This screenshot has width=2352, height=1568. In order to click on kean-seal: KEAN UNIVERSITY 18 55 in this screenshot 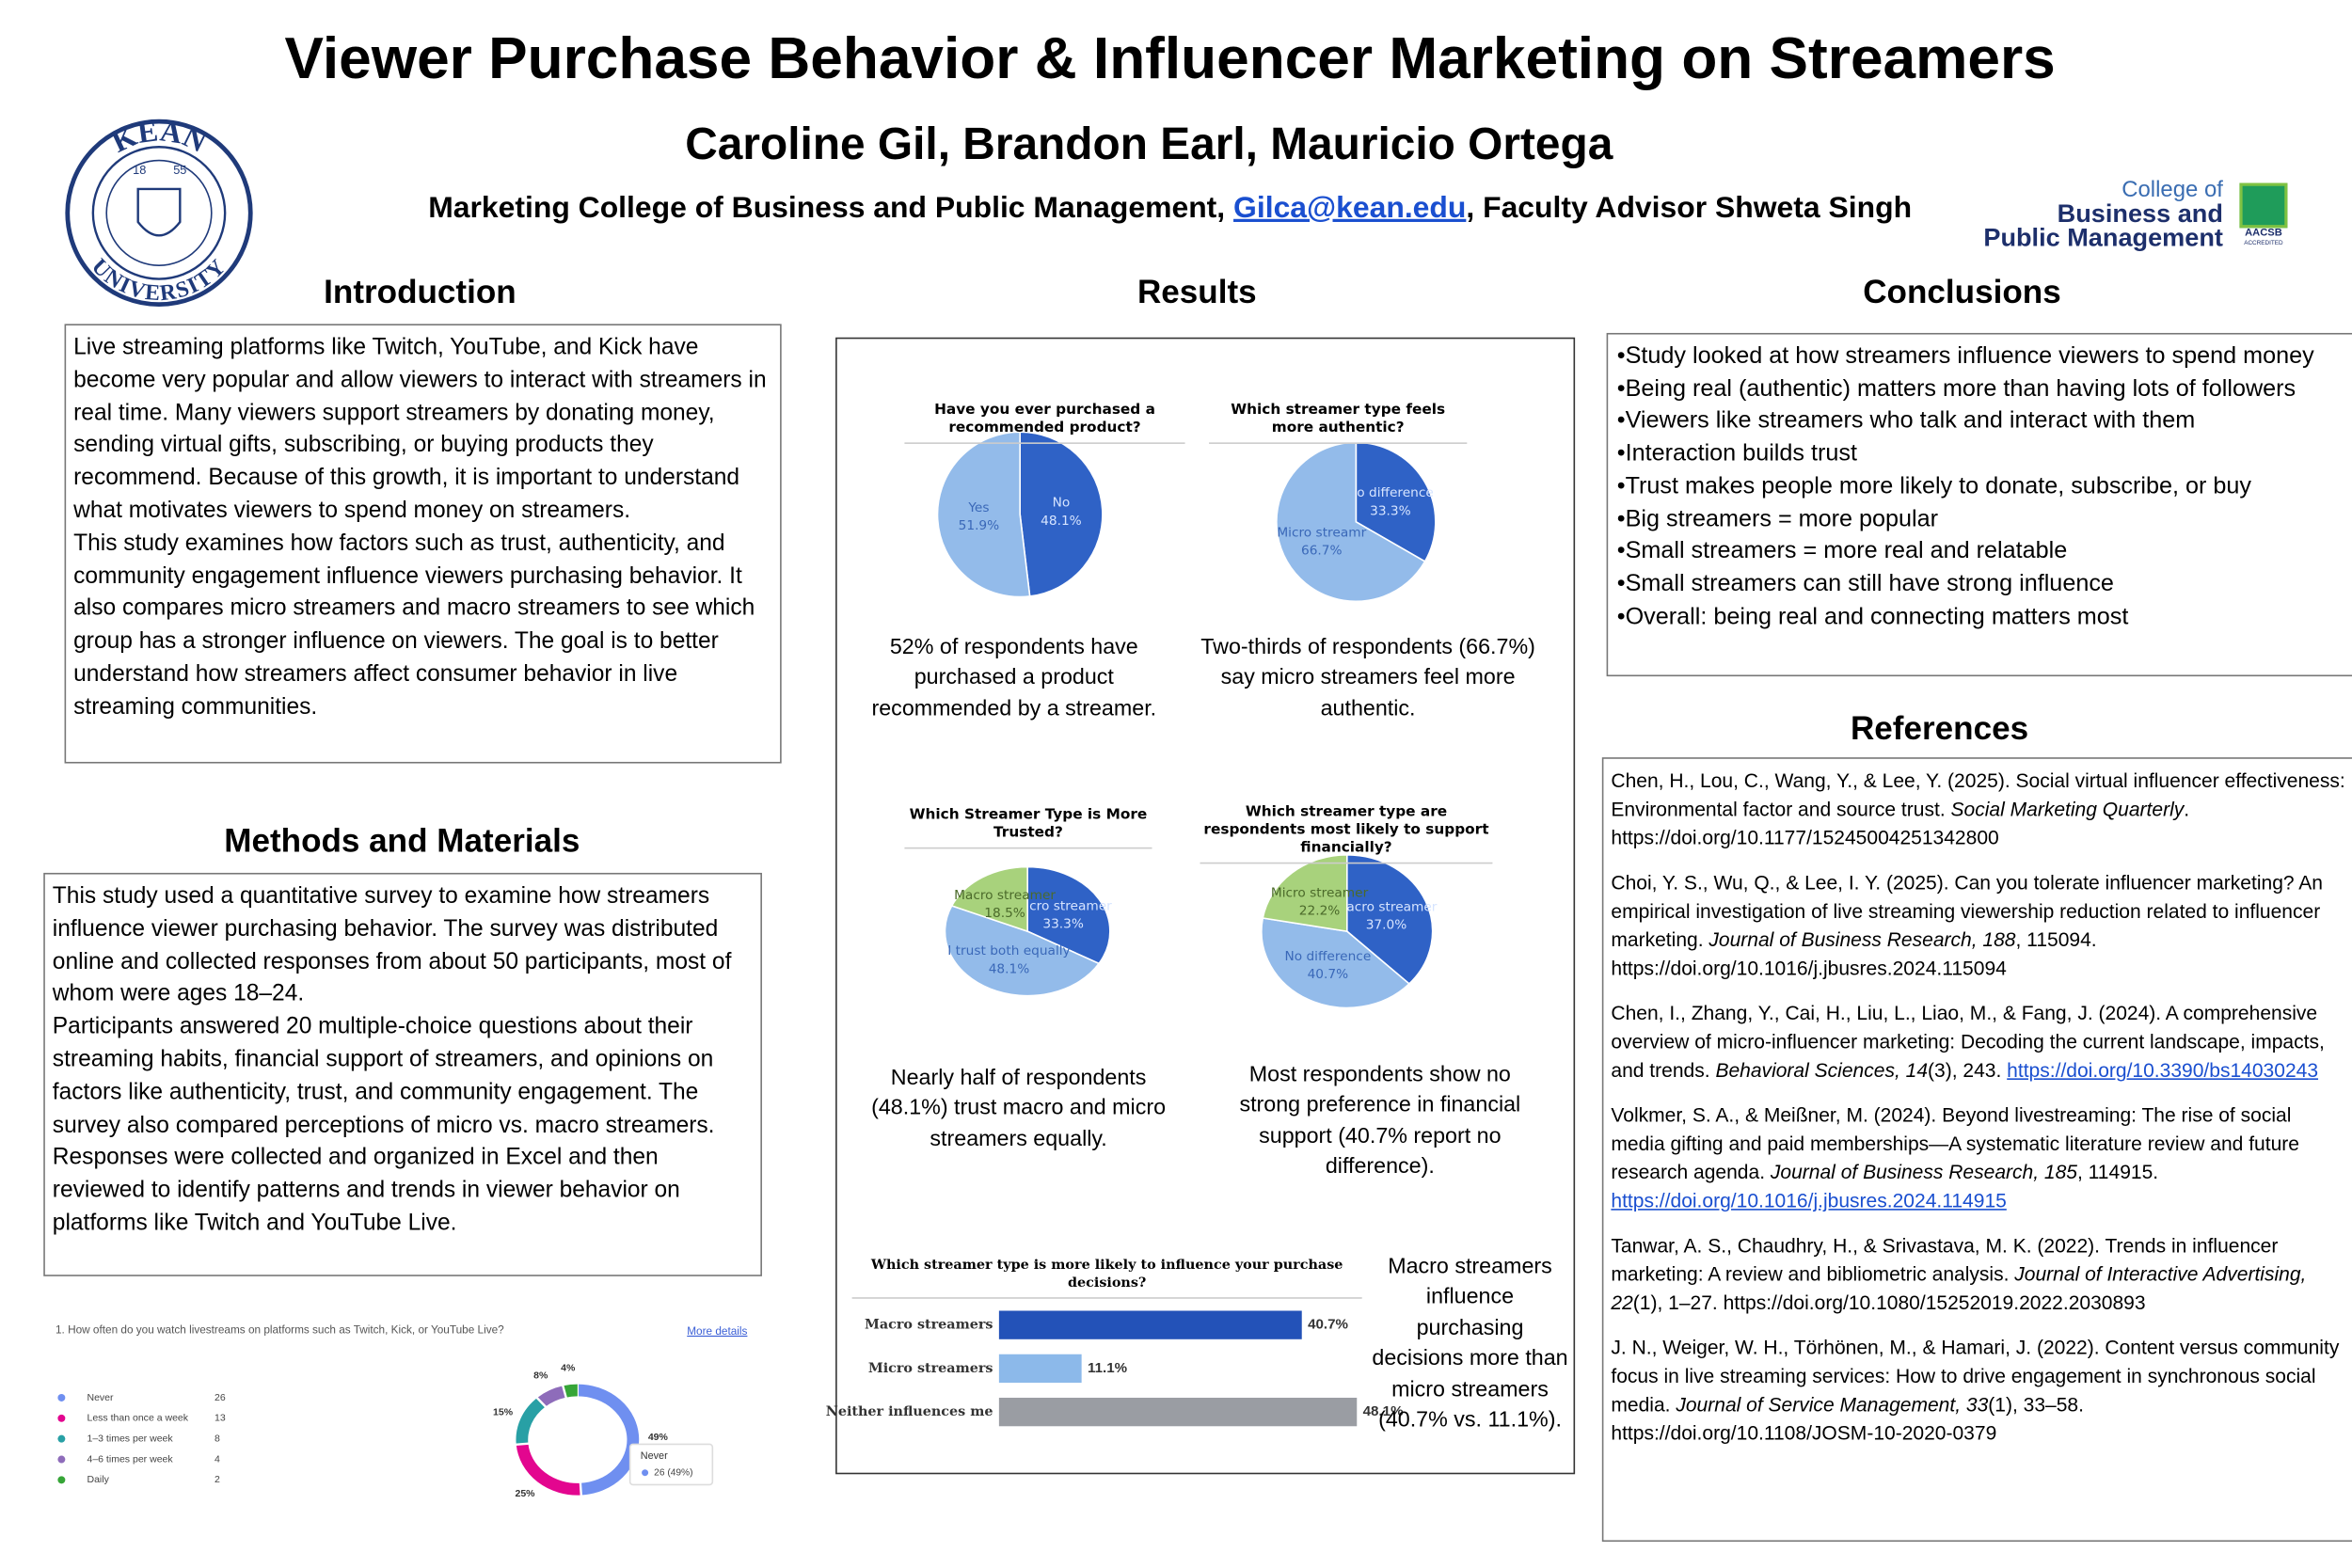, I will do `click(159, 211)`.